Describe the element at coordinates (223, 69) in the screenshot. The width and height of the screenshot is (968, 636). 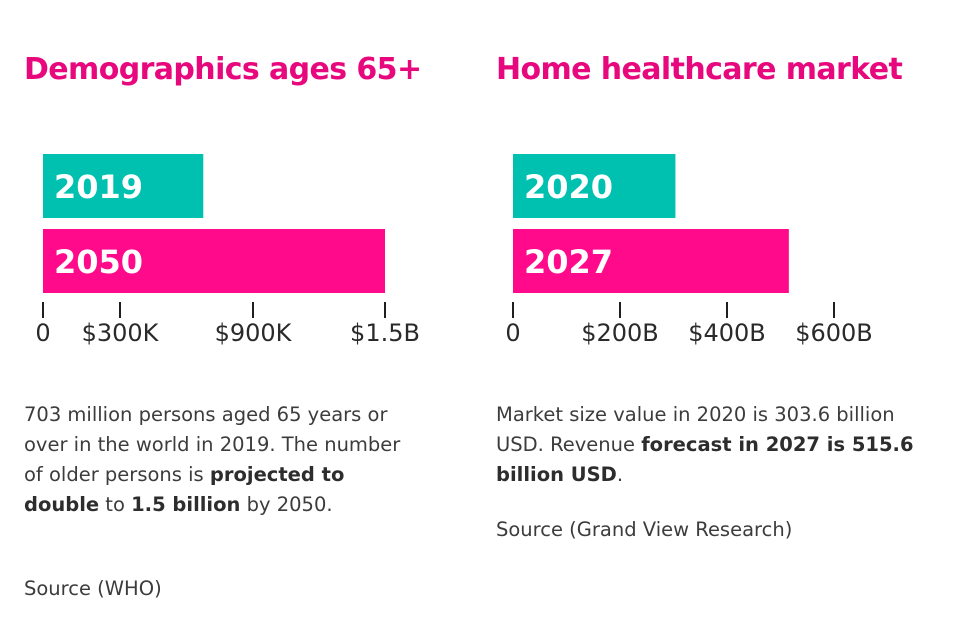
I see `demographics-title: Demographics ages 65+` at that location.